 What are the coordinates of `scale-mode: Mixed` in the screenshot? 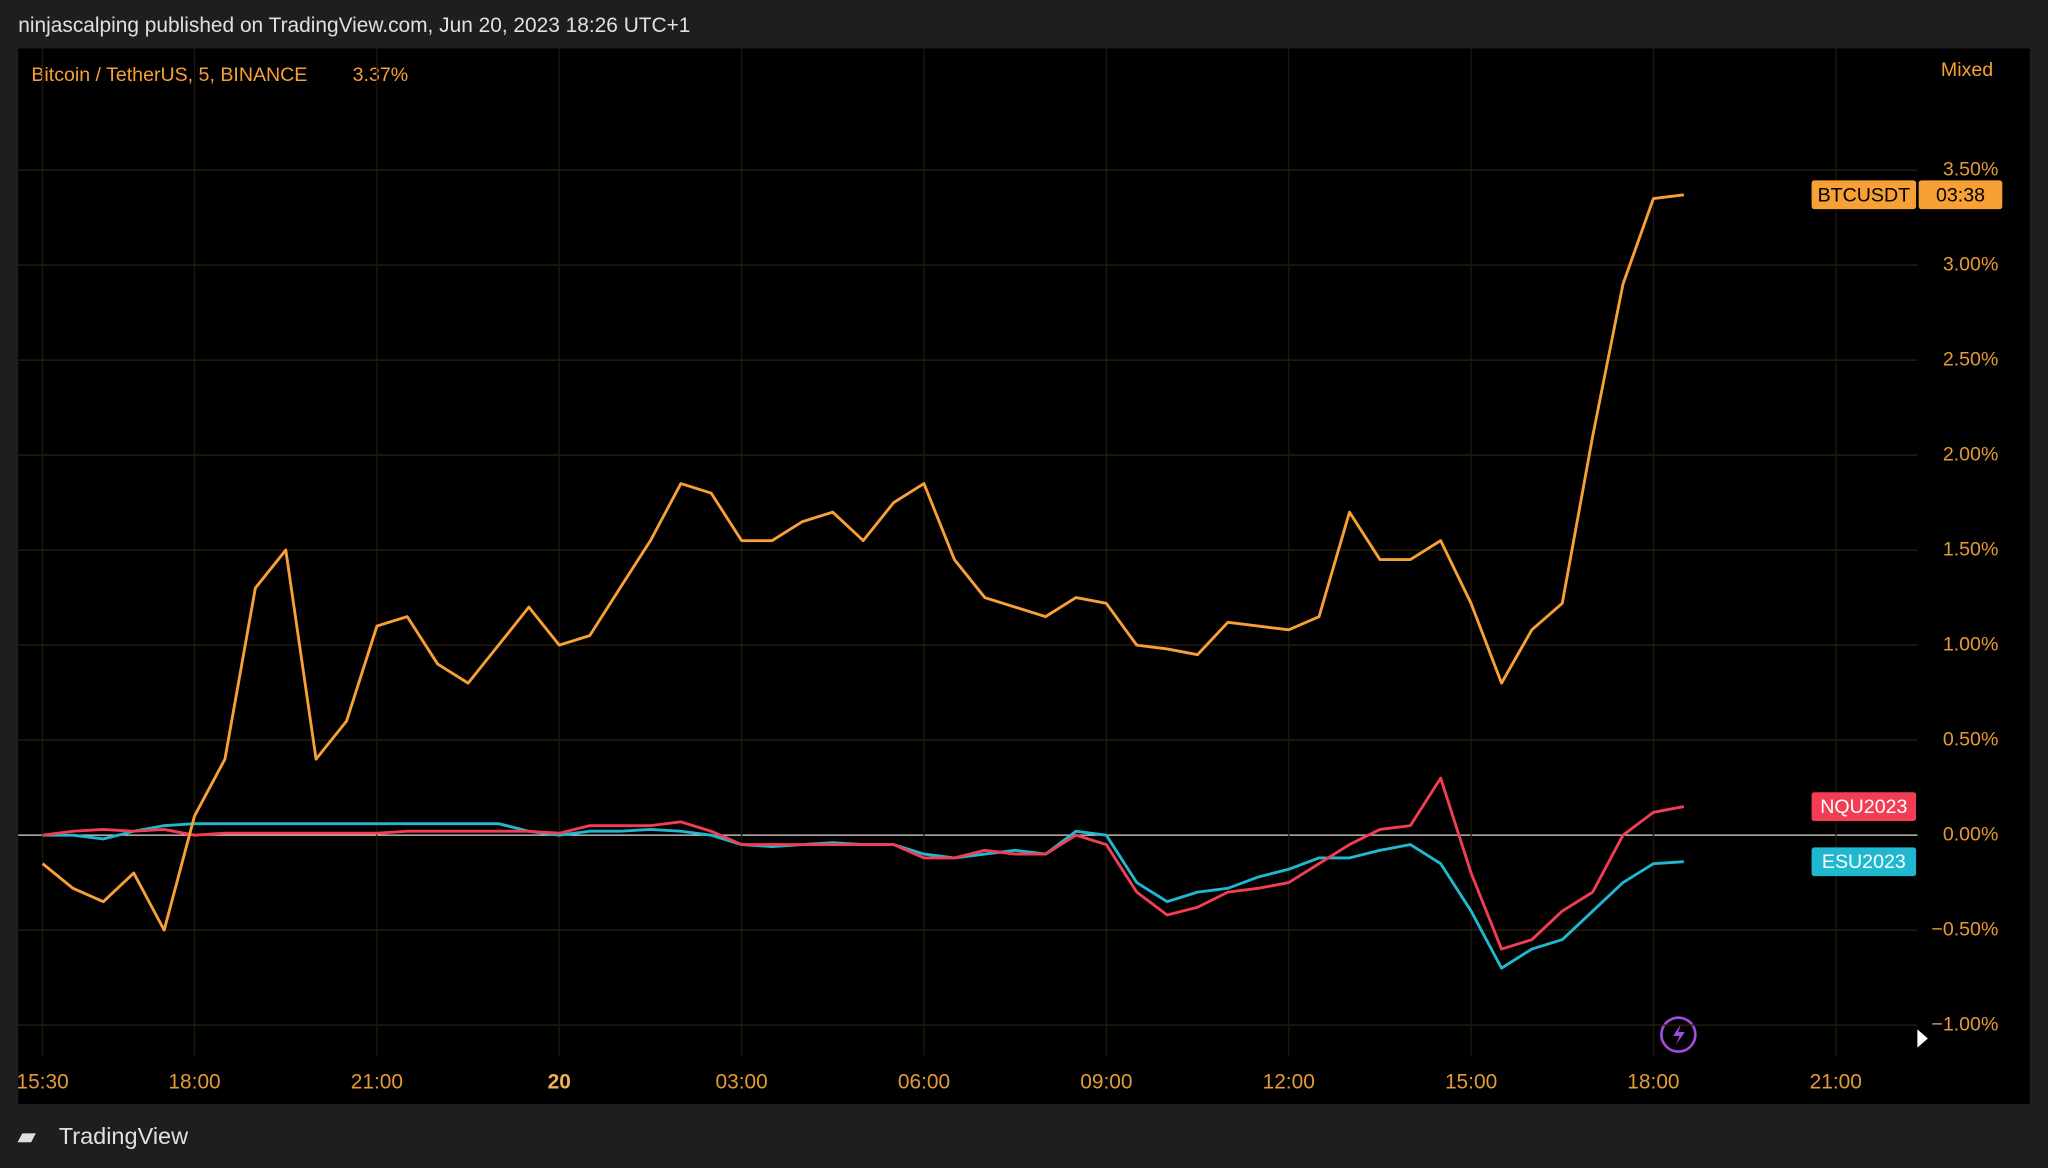 It's located at (1967, 70).